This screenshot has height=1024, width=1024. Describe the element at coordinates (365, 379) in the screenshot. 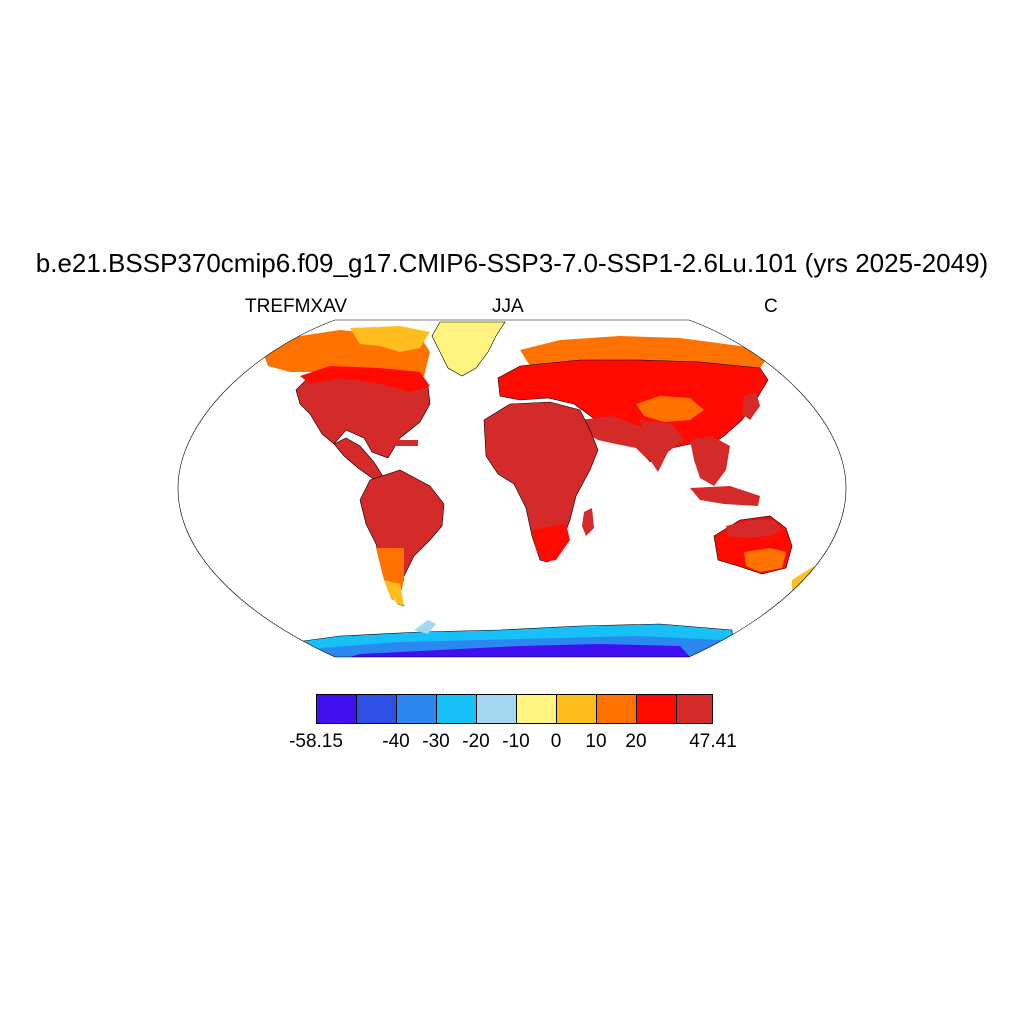

I see `north-america-red-band` at that location.